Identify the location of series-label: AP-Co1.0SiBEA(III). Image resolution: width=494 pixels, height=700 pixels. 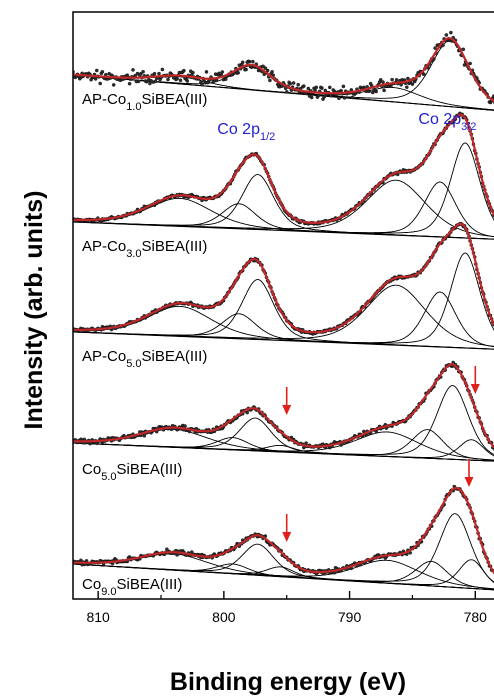
(144, 102).